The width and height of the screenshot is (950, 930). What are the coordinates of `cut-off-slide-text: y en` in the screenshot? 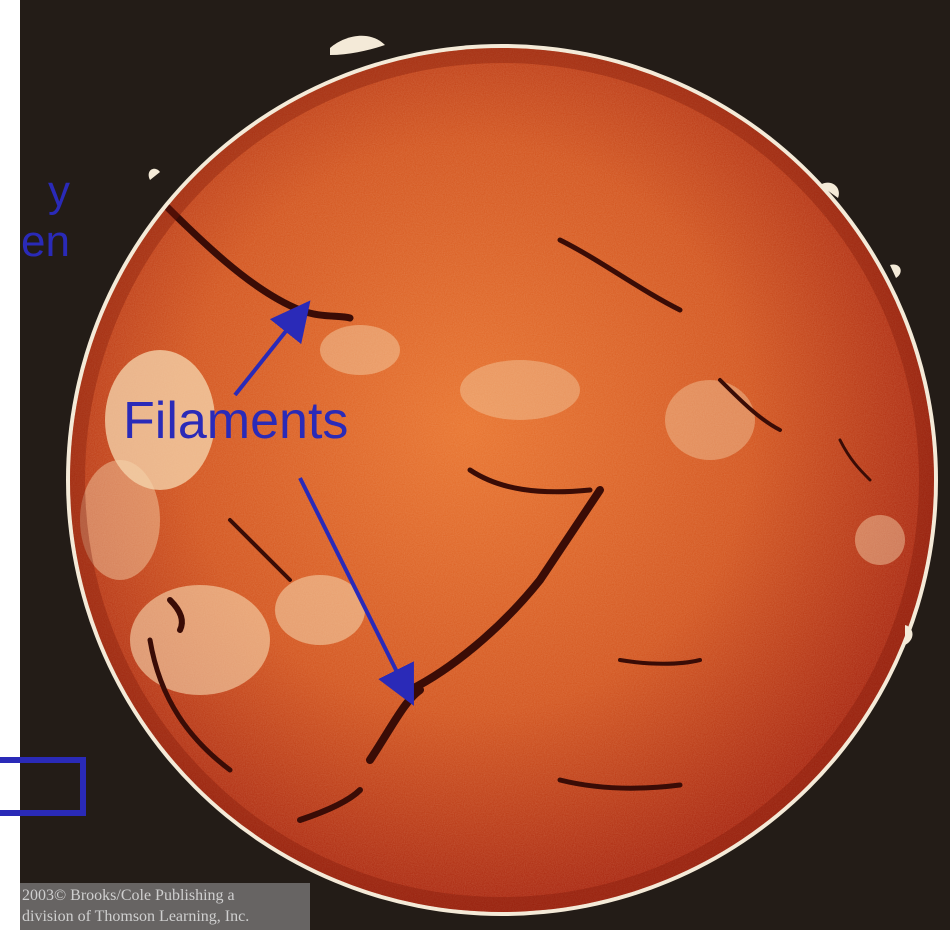 It's located at (35, 220).